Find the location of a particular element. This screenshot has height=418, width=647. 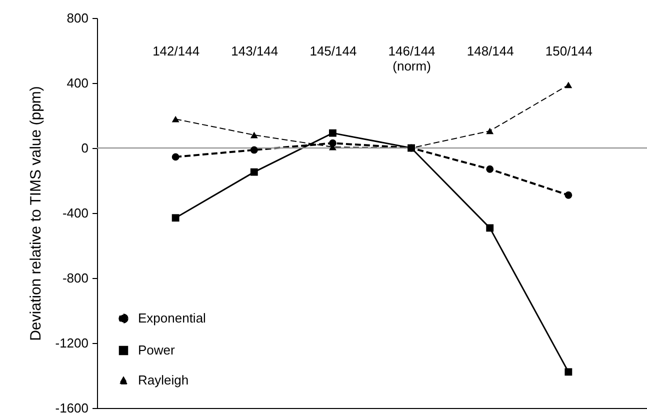

x-tick-label: 150/144 is located at coordinates (568, 51).